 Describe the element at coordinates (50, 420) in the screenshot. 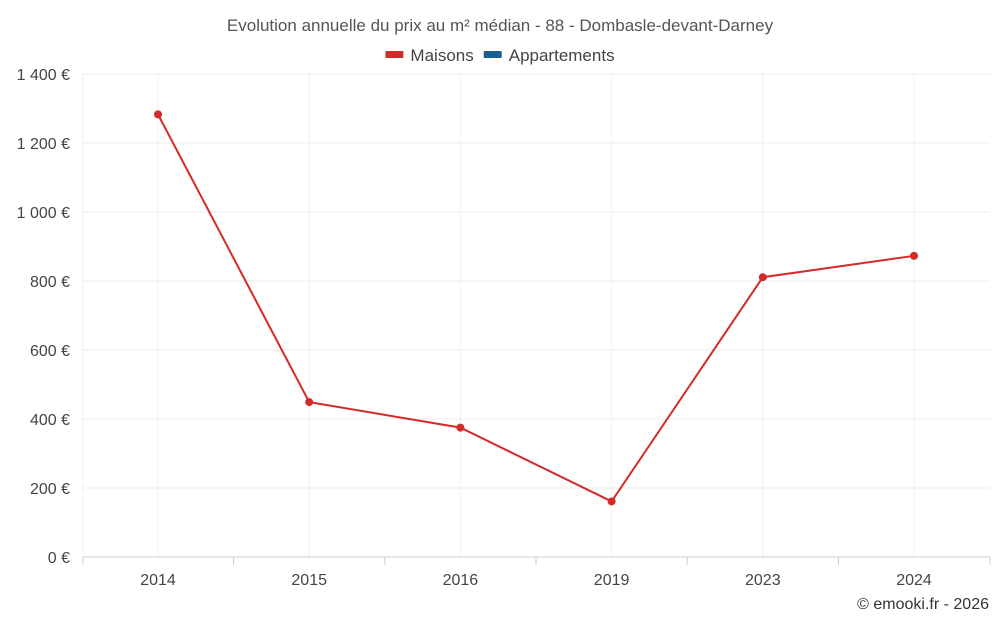

I see `y-tick-label: 400 €` at that location.